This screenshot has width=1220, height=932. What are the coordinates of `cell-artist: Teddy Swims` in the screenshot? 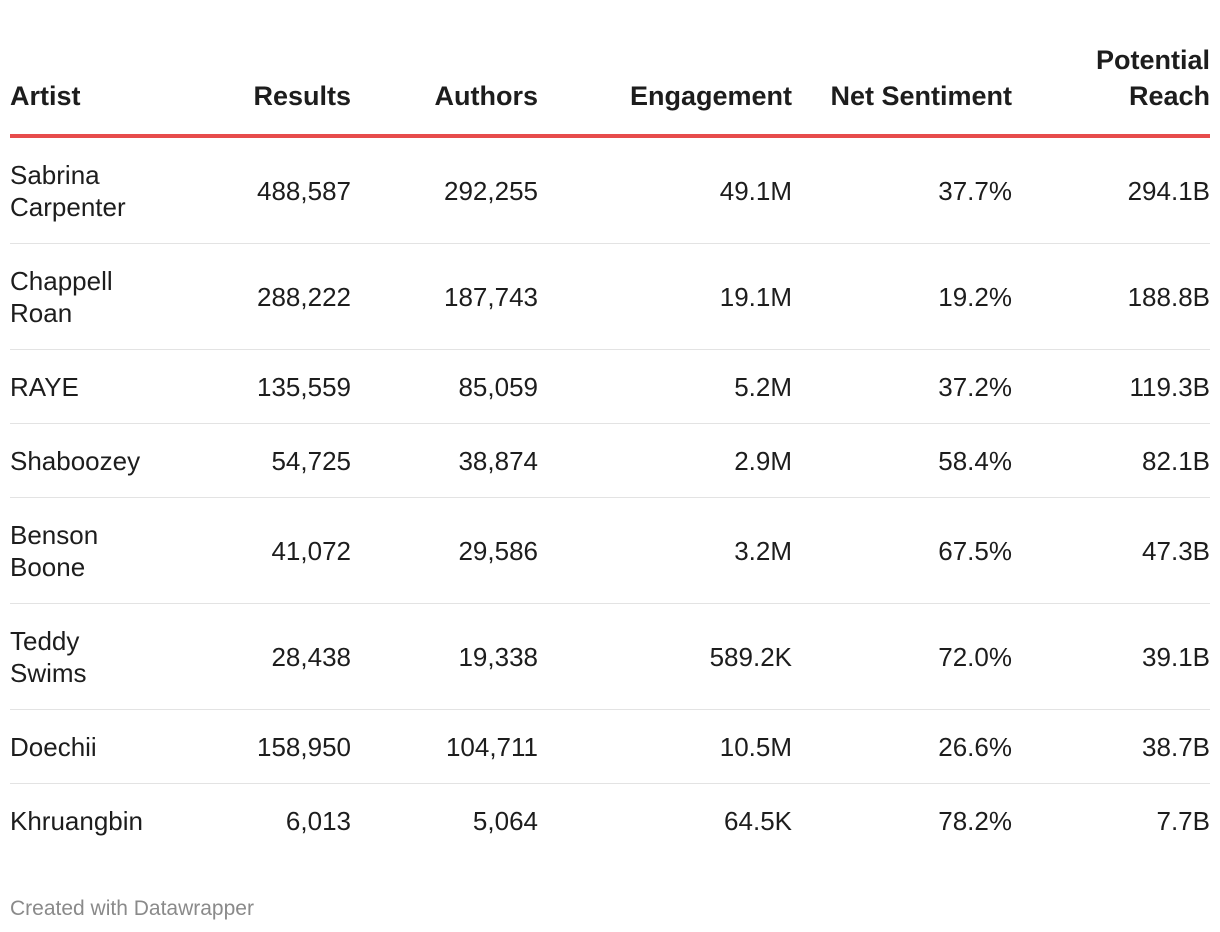 It's located at (85, 656).